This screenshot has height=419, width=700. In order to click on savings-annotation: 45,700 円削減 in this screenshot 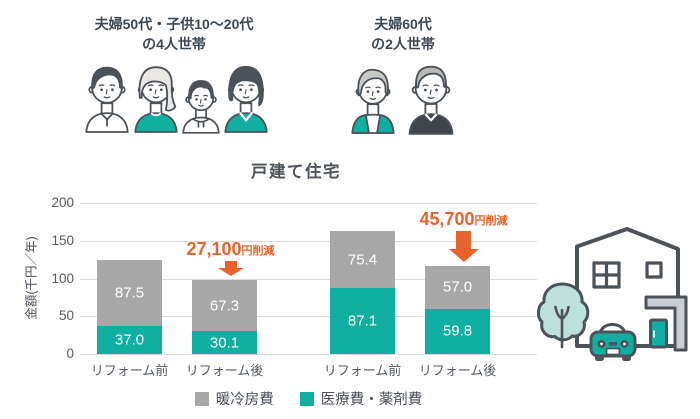, I will do `click(463, 236)`.